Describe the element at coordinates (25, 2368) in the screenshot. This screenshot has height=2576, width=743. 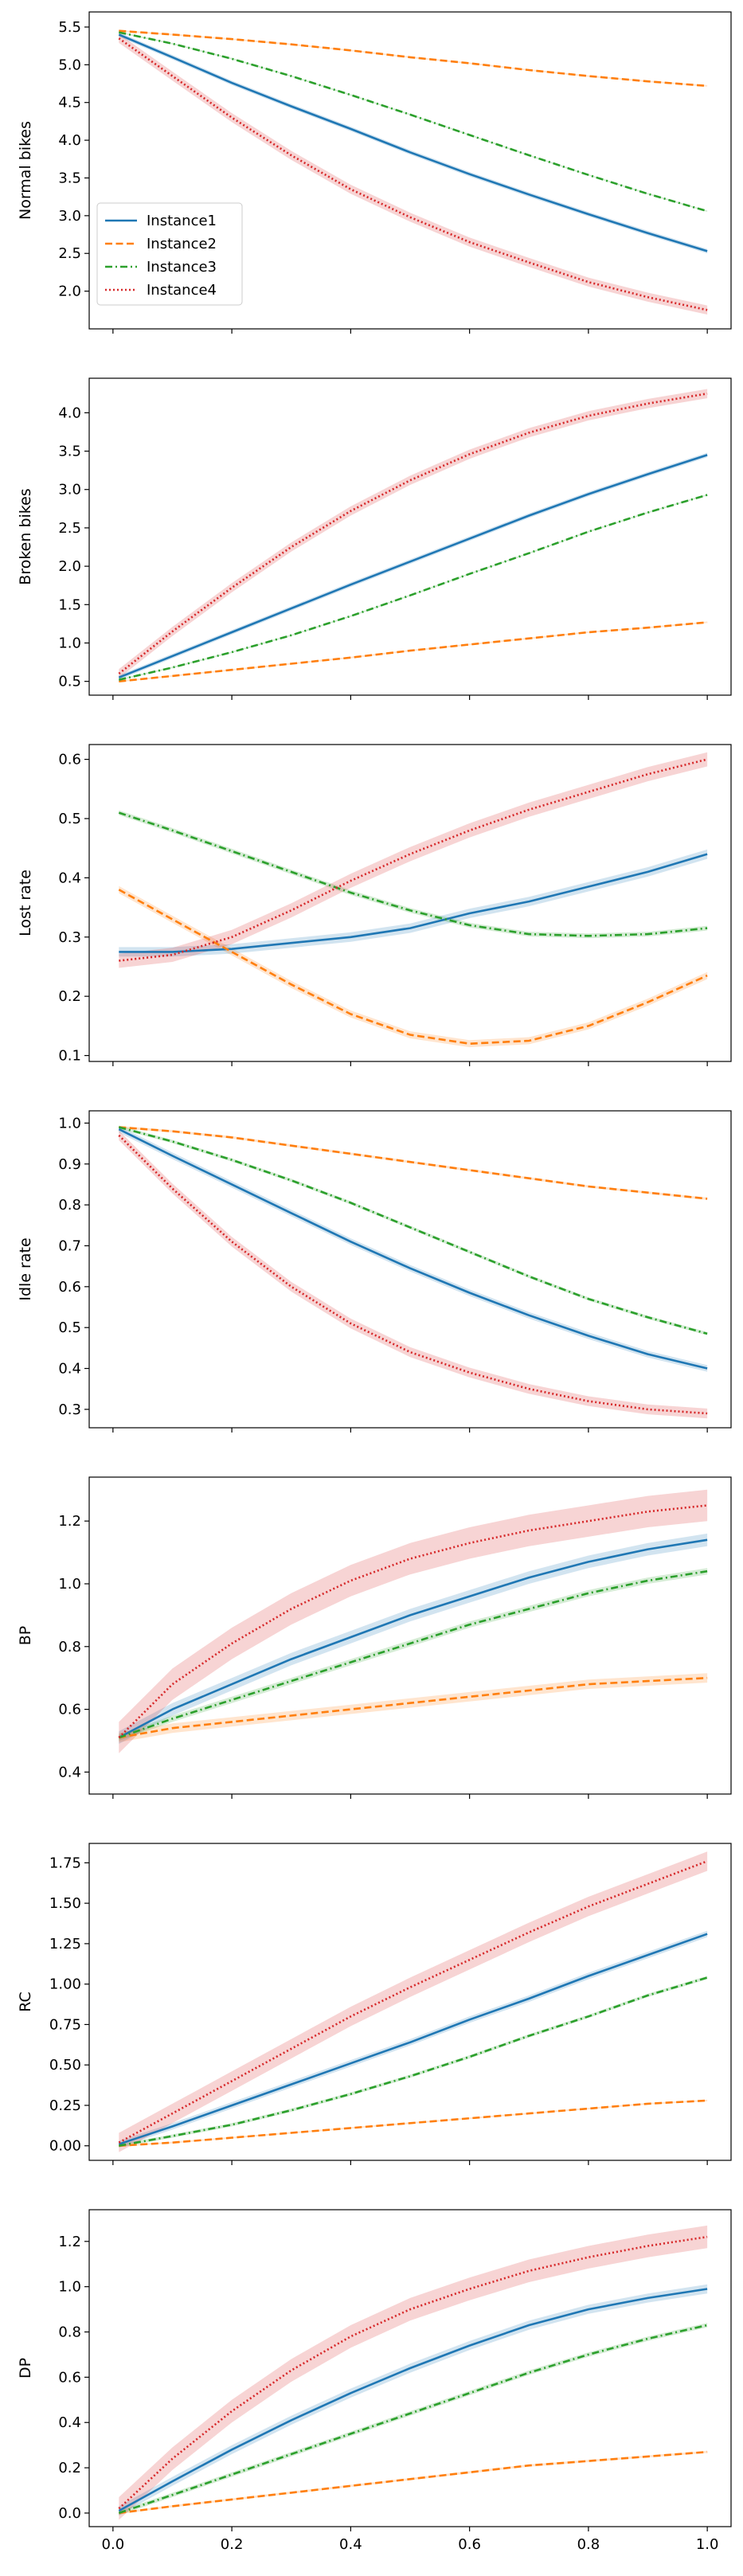
I see `y-axis-label: DP` at that location.